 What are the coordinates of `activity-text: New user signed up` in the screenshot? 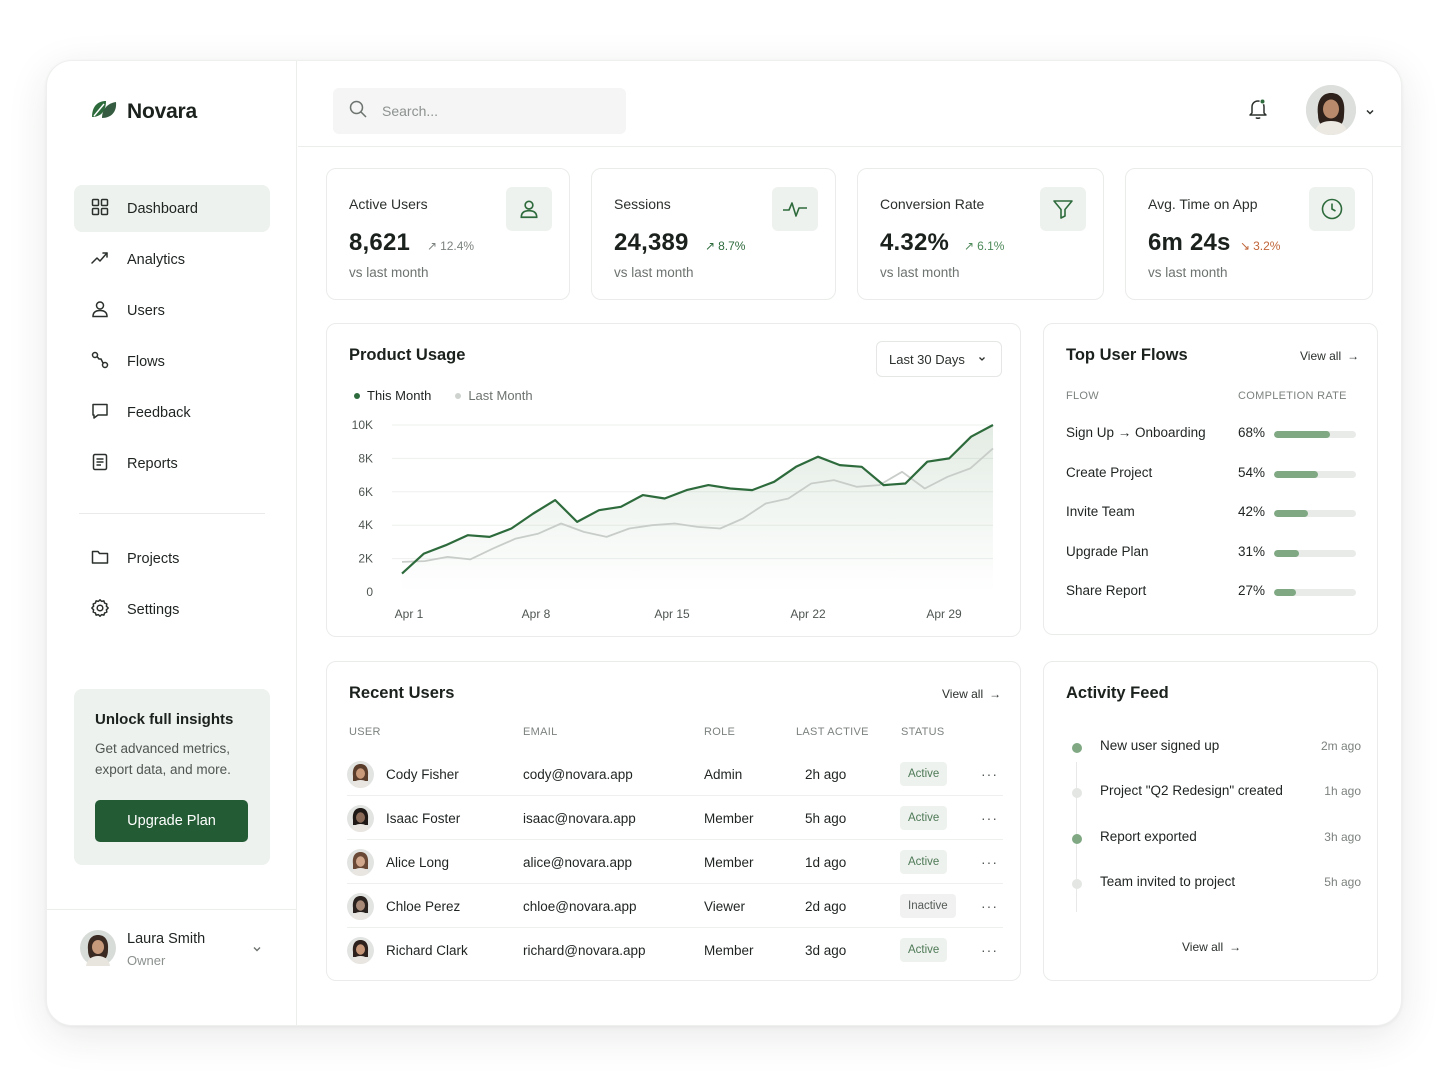 It's located at (1160, 745).